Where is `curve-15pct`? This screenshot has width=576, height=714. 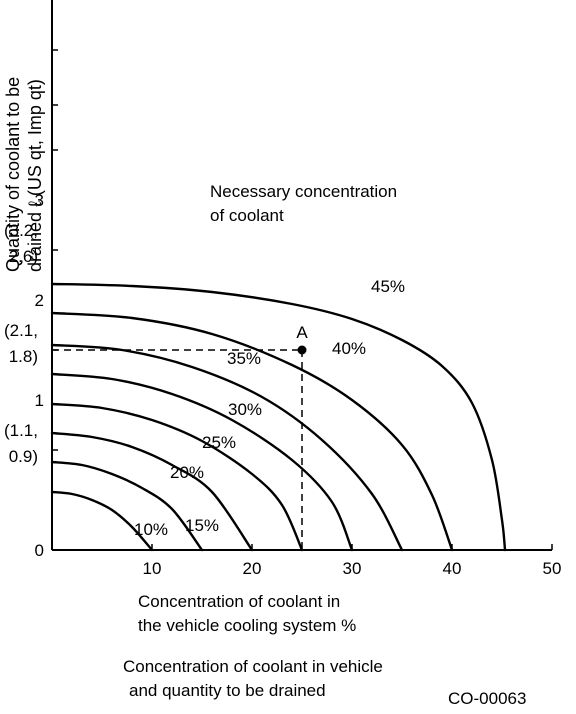 curve-15pct is located at coordinates (127, 506).